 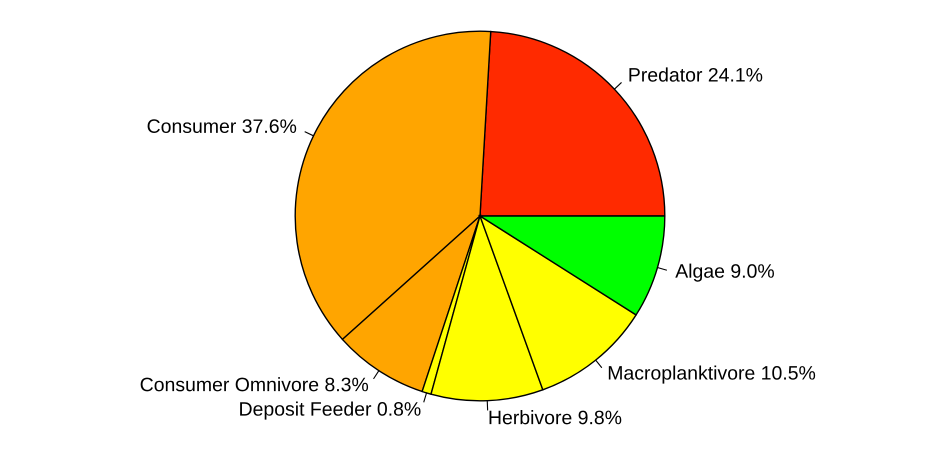 I want to click on slice-label: Deposit Feeder 0.8%, so click(x=330, y=411).